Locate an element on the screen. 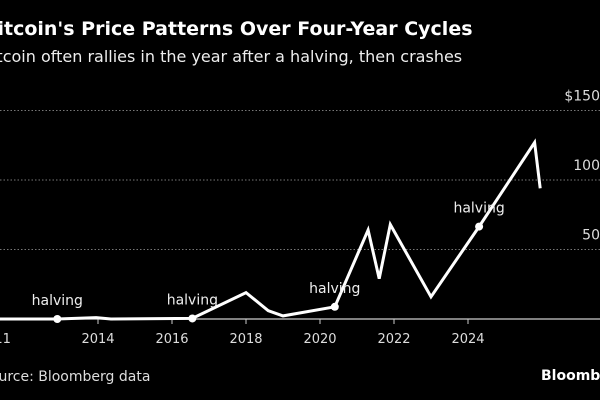 This screenshot has height=400, width=600. x-tick-label: 2018 is located at coordinates (245, 339).